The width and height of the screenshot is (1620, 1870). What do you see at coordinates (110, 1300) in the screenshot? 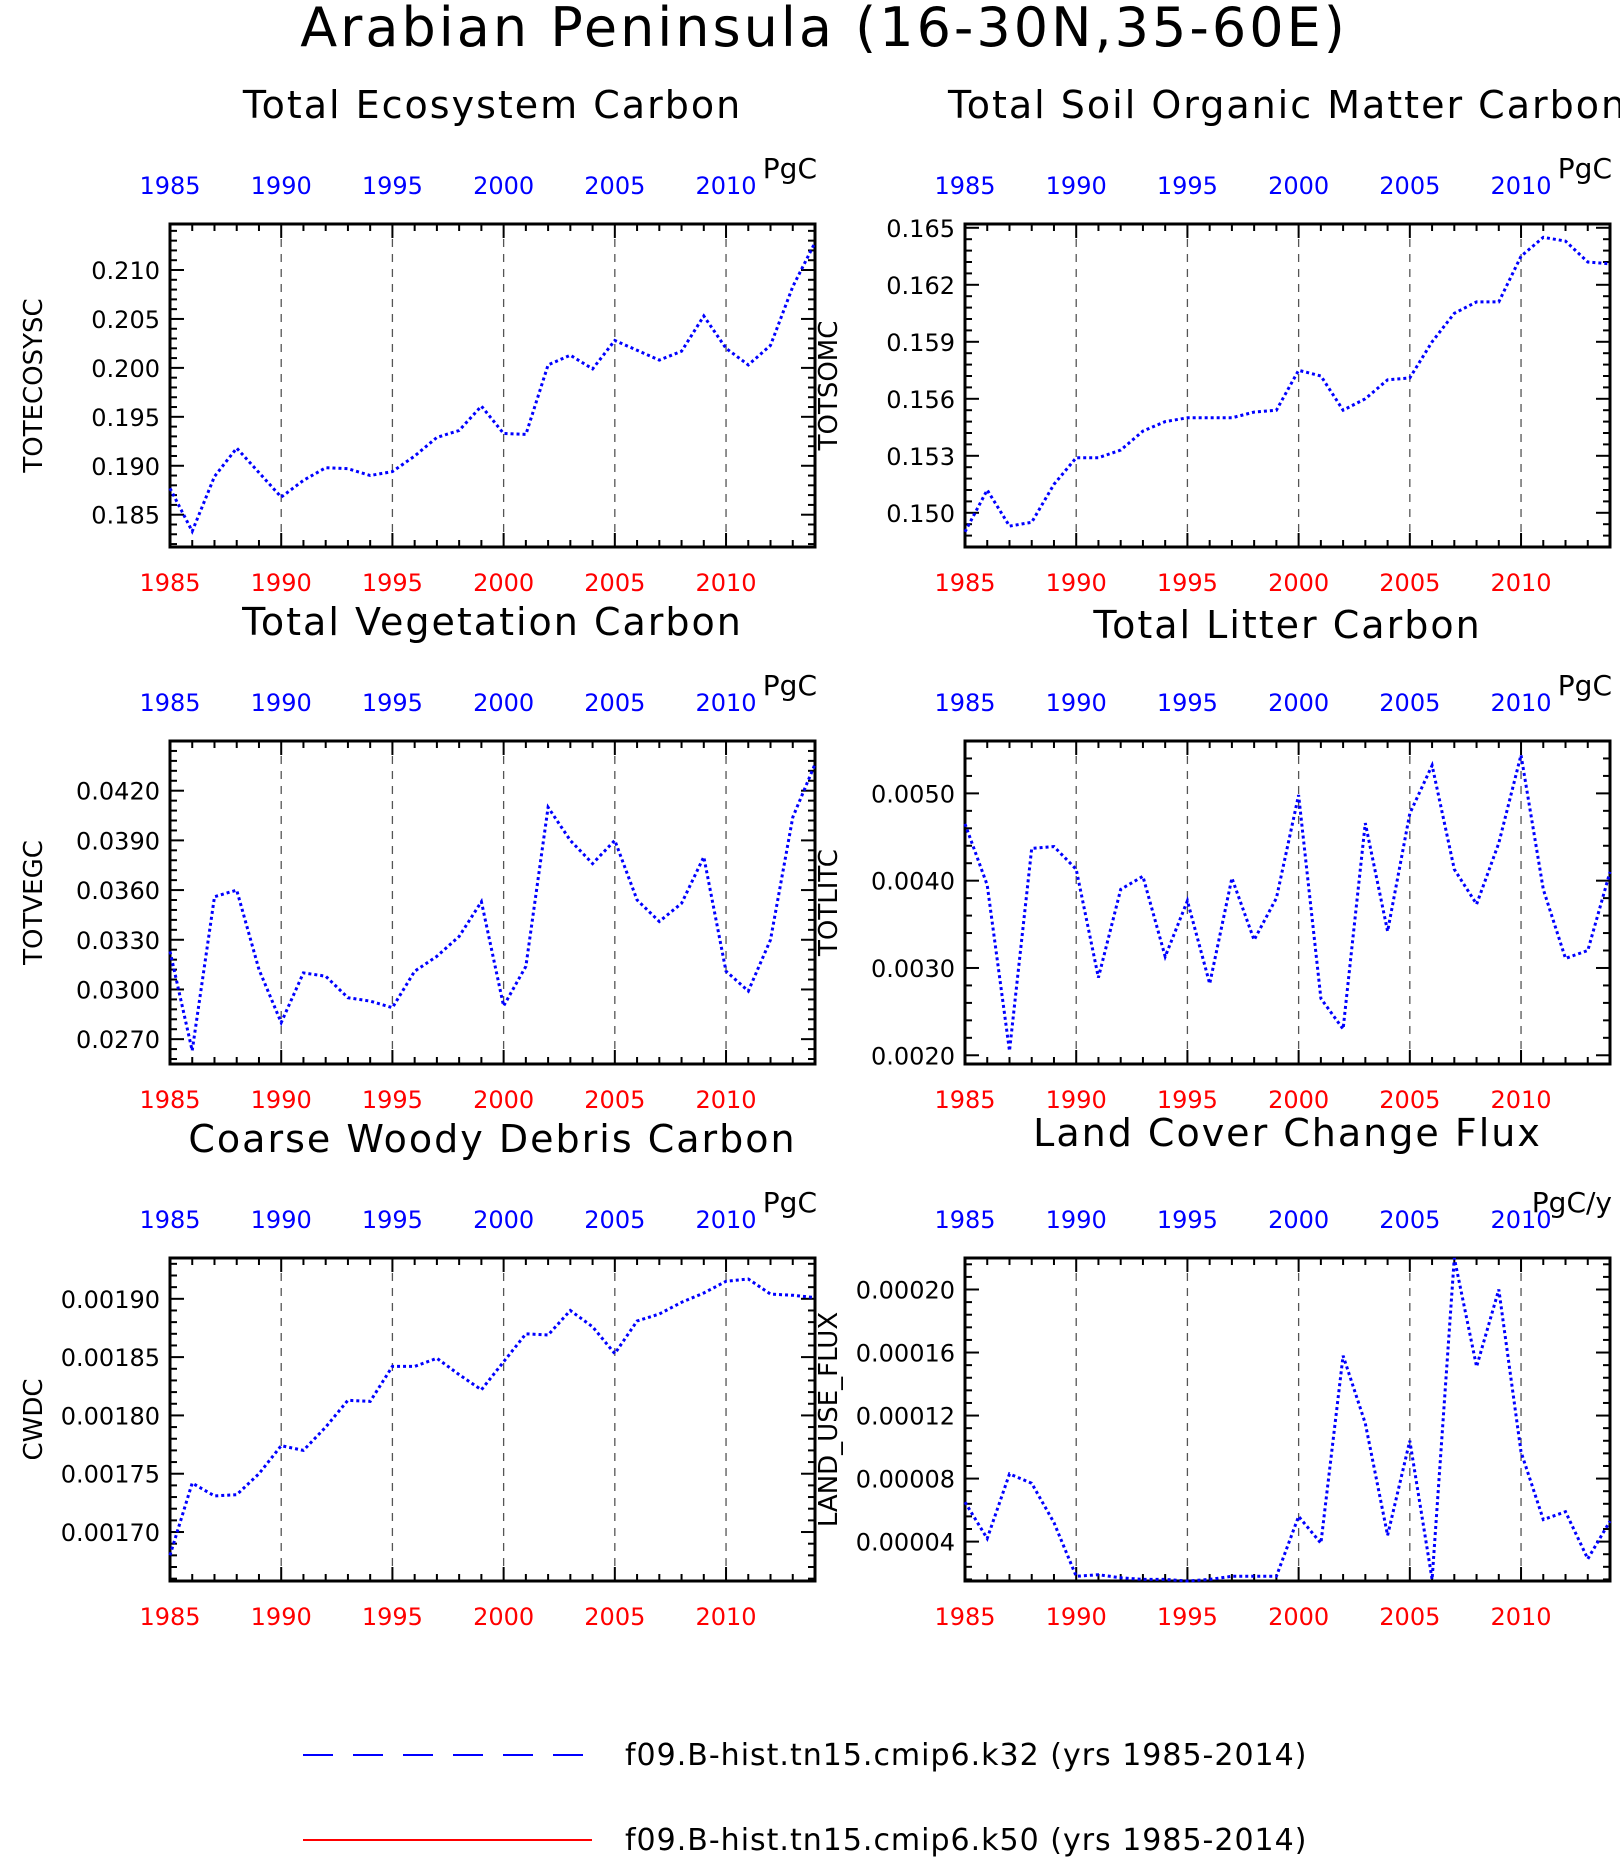
I see `y-tick-label: 0.00190` at bounding box center [110, 1300].